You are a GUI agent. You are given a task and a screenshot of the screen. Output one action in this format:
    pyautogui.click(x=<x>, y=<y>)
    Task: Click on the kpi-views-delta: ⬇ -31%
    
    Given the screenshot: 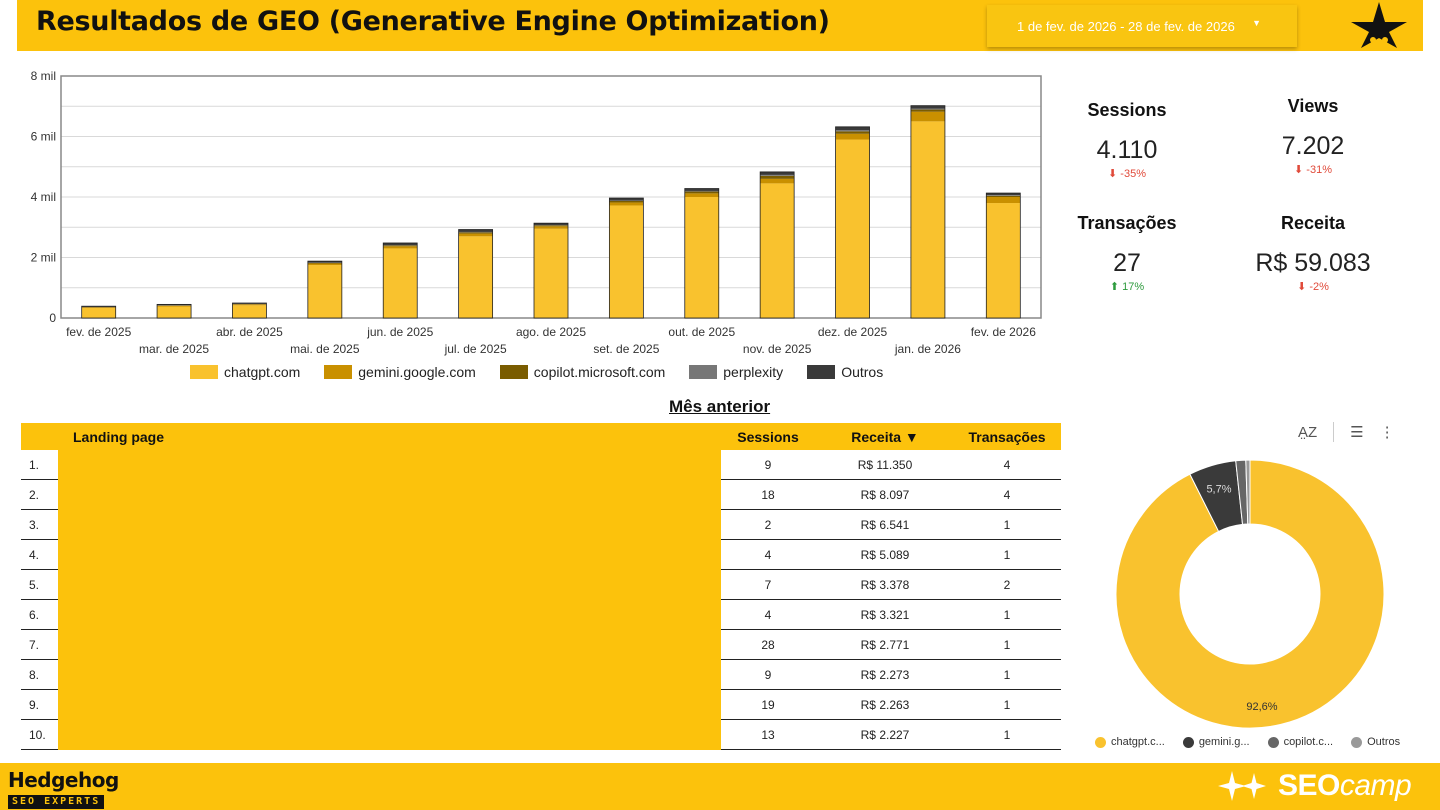 What is the action you would take?
    pyautogui.click(x=1313, y=170)
    